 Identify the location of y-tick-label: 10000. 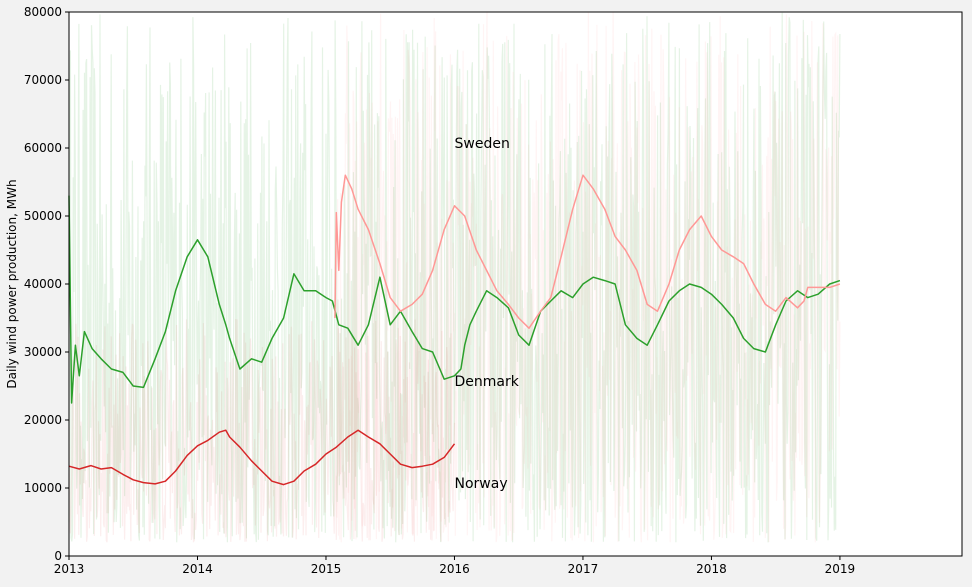
(43, 488).